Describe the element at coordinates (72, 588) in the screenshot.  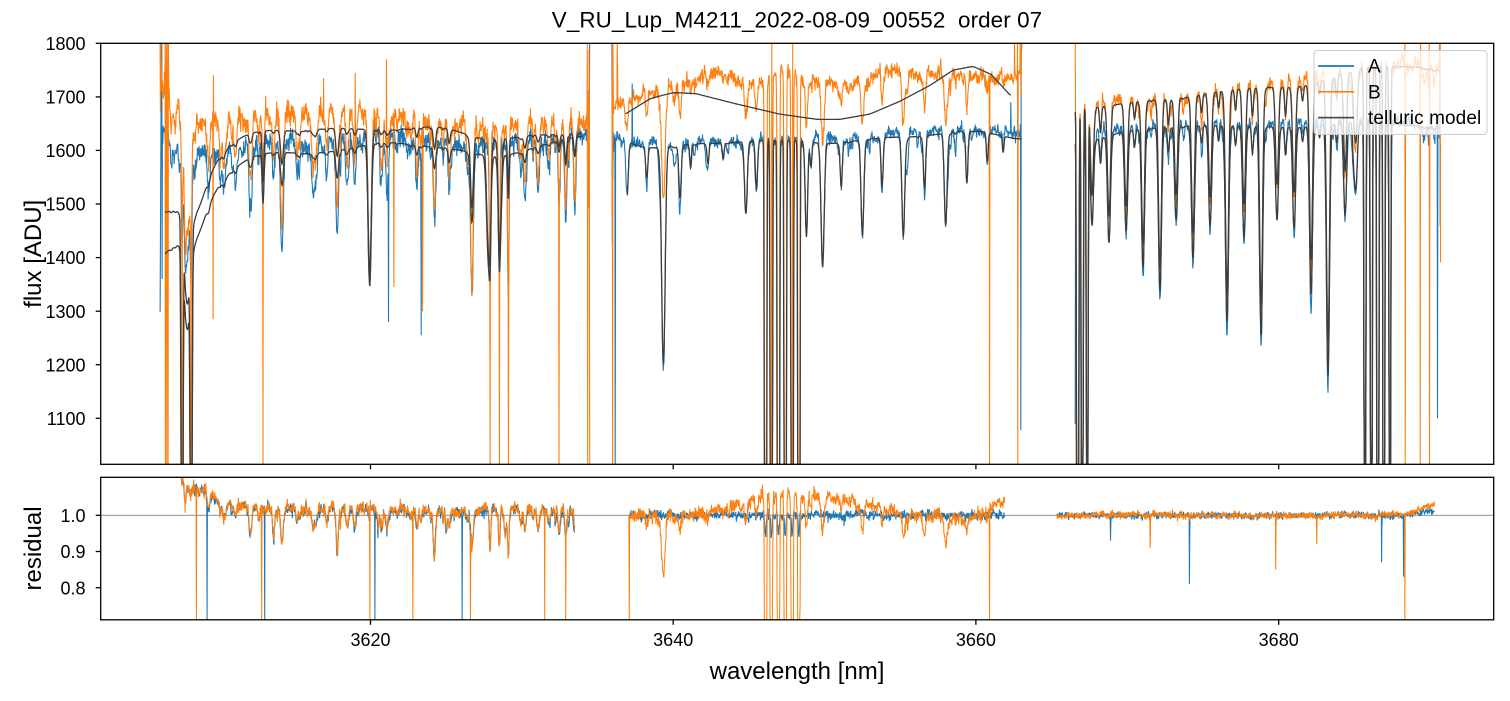
I see `svg-text: 0.8` at that location.